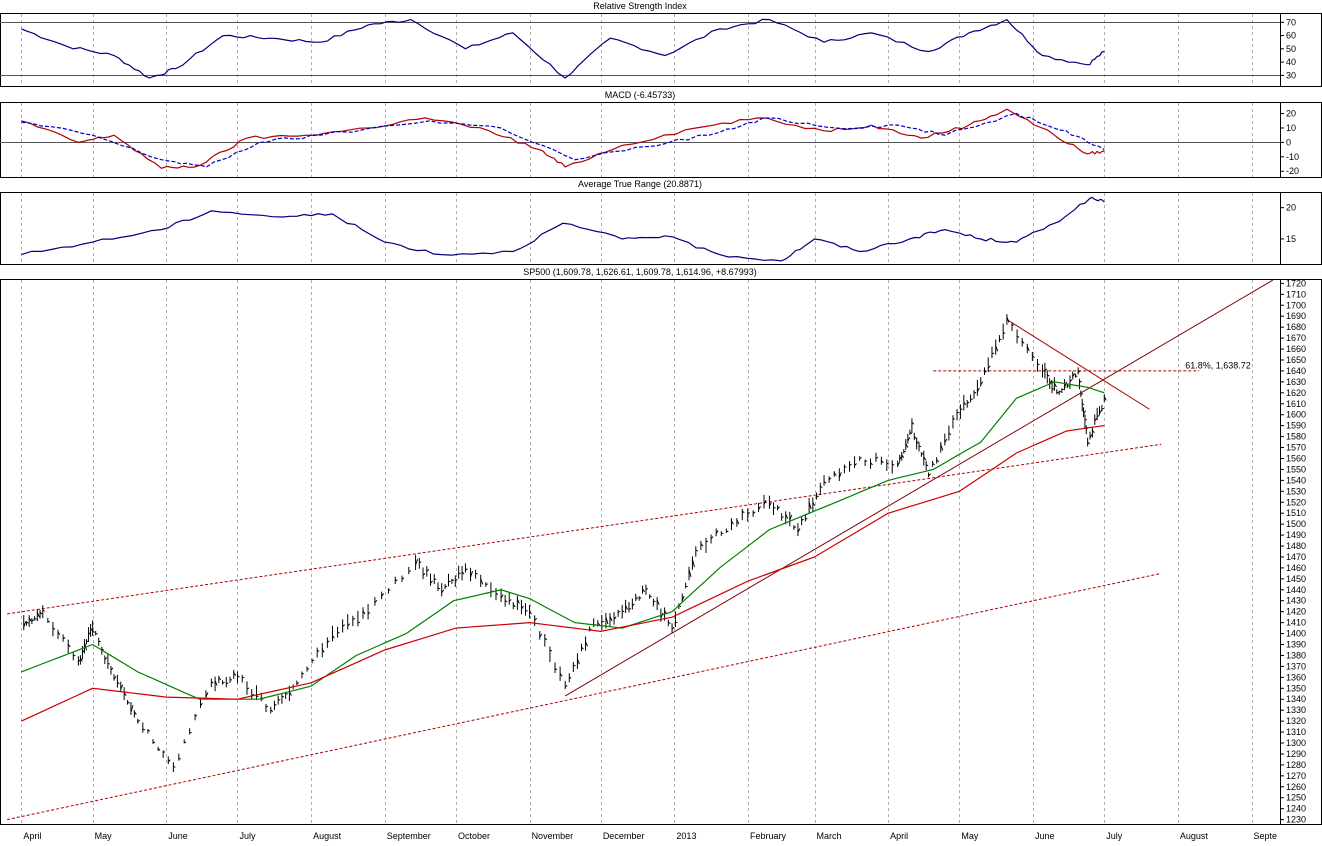 The width and height of the screenshot is (1322, 846). Describe the element at coordinates (1296, 546) in the screenshot. I see `y-tick-label: 1480` at that location.